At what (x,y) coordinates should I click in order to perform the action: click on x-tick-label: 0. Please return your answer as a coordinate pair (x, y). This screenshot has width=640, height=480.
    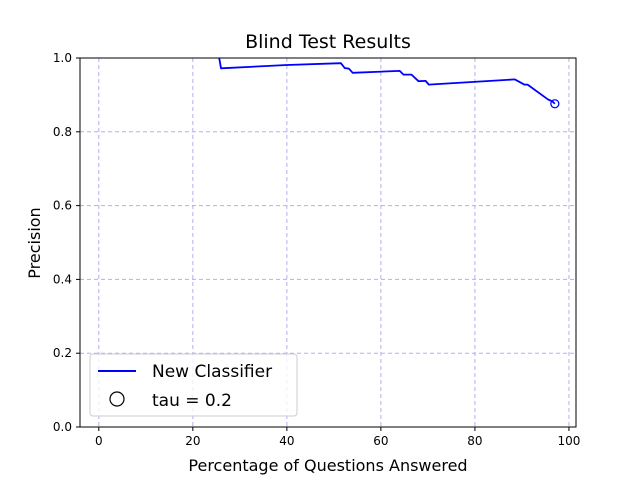
    Looking at the image, I should click on (99, 441).